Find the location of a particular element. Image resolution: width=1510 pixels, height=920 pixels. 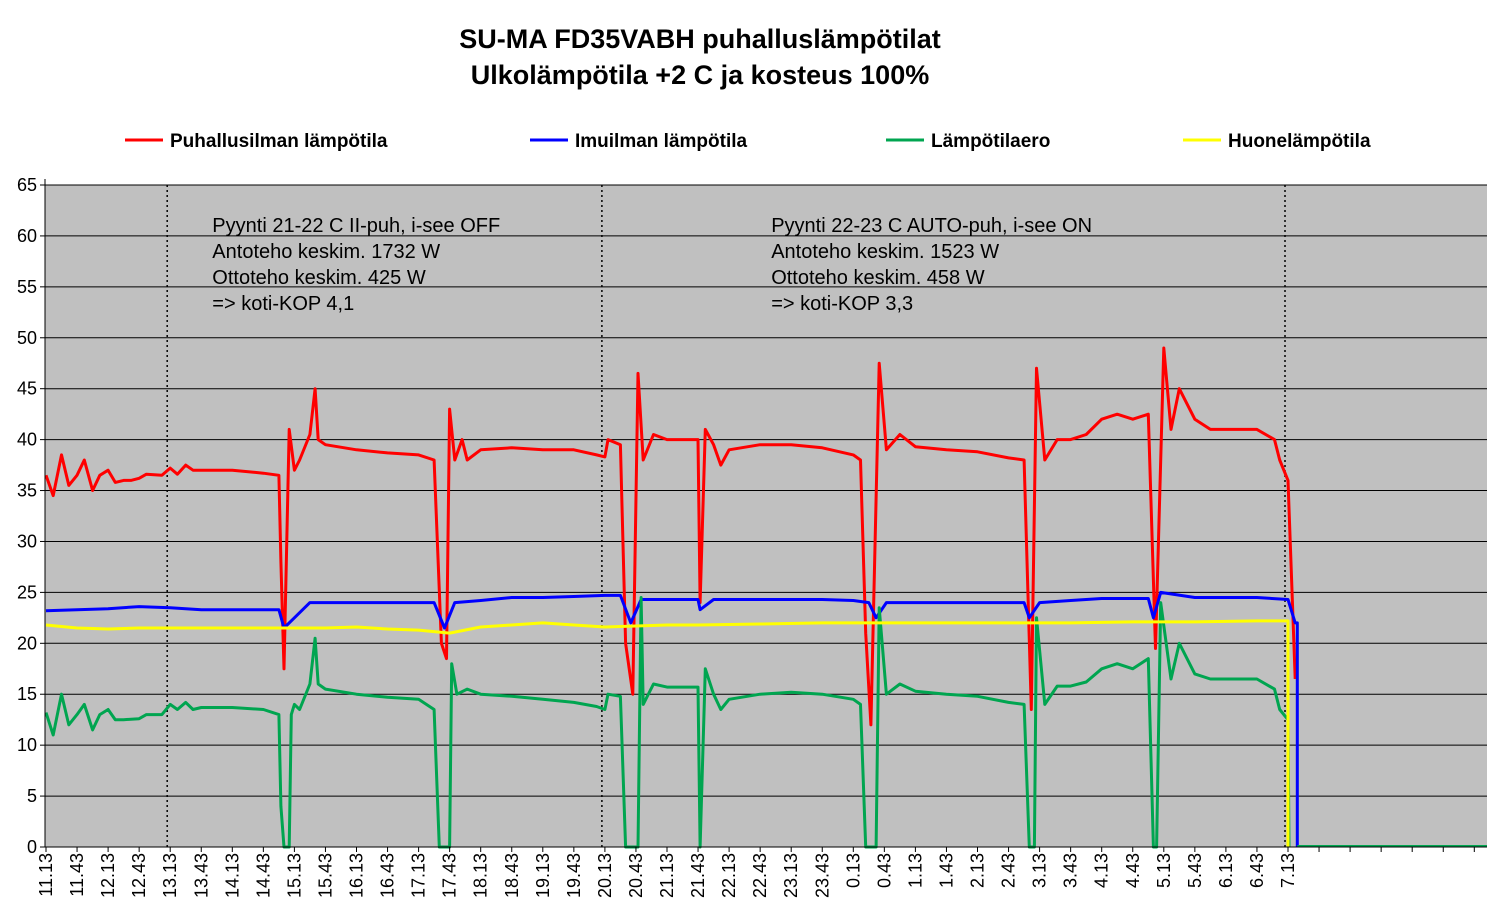

legend-label: Imuilman lämpötila is located at coordinates (661, 141).